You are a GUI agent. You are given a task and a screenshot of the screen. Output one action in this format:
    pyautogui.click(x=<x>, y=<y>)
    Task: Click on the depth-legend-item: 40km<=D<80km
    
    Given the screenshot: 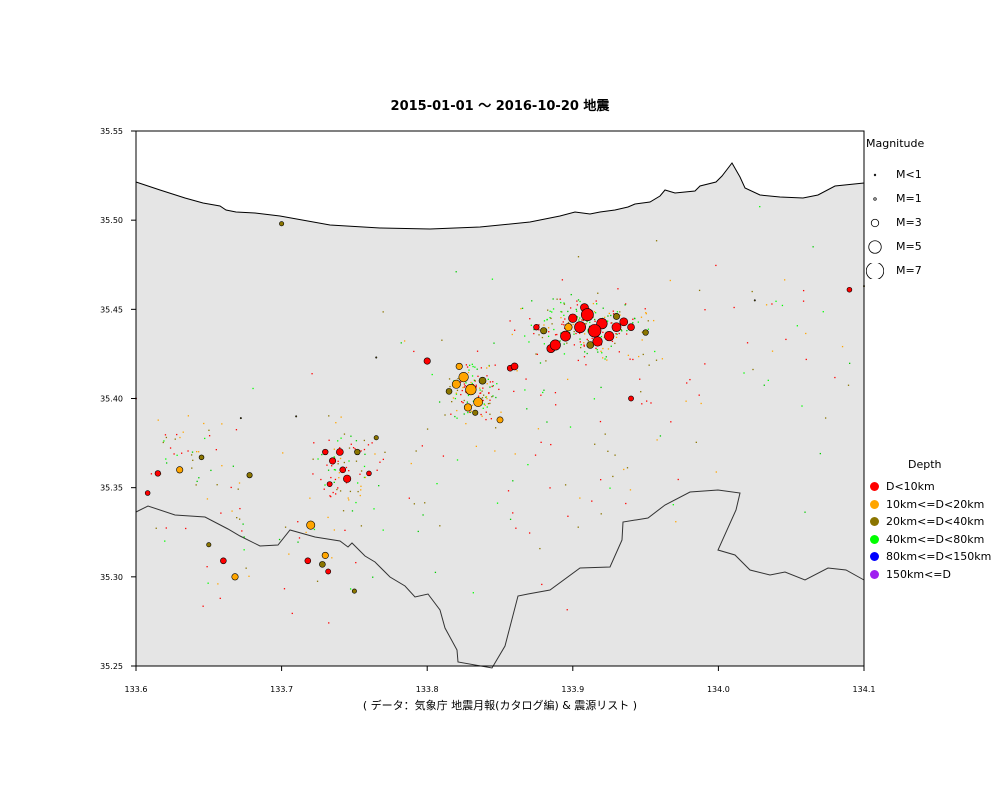 What is the action you would take?
    pyautogui.click(x=935, y=540)
    